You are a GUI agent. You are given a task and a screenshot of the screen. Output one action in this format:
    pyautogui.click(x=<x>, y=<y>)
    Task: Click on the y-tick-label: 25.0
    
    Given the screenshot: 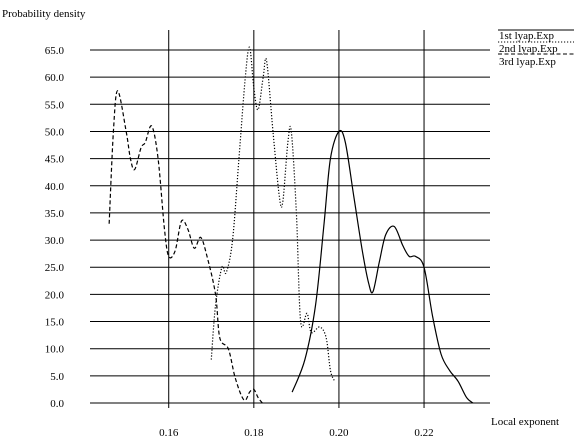 What is the action you would take?
    pyautogui.click(x=55, y=268)
    